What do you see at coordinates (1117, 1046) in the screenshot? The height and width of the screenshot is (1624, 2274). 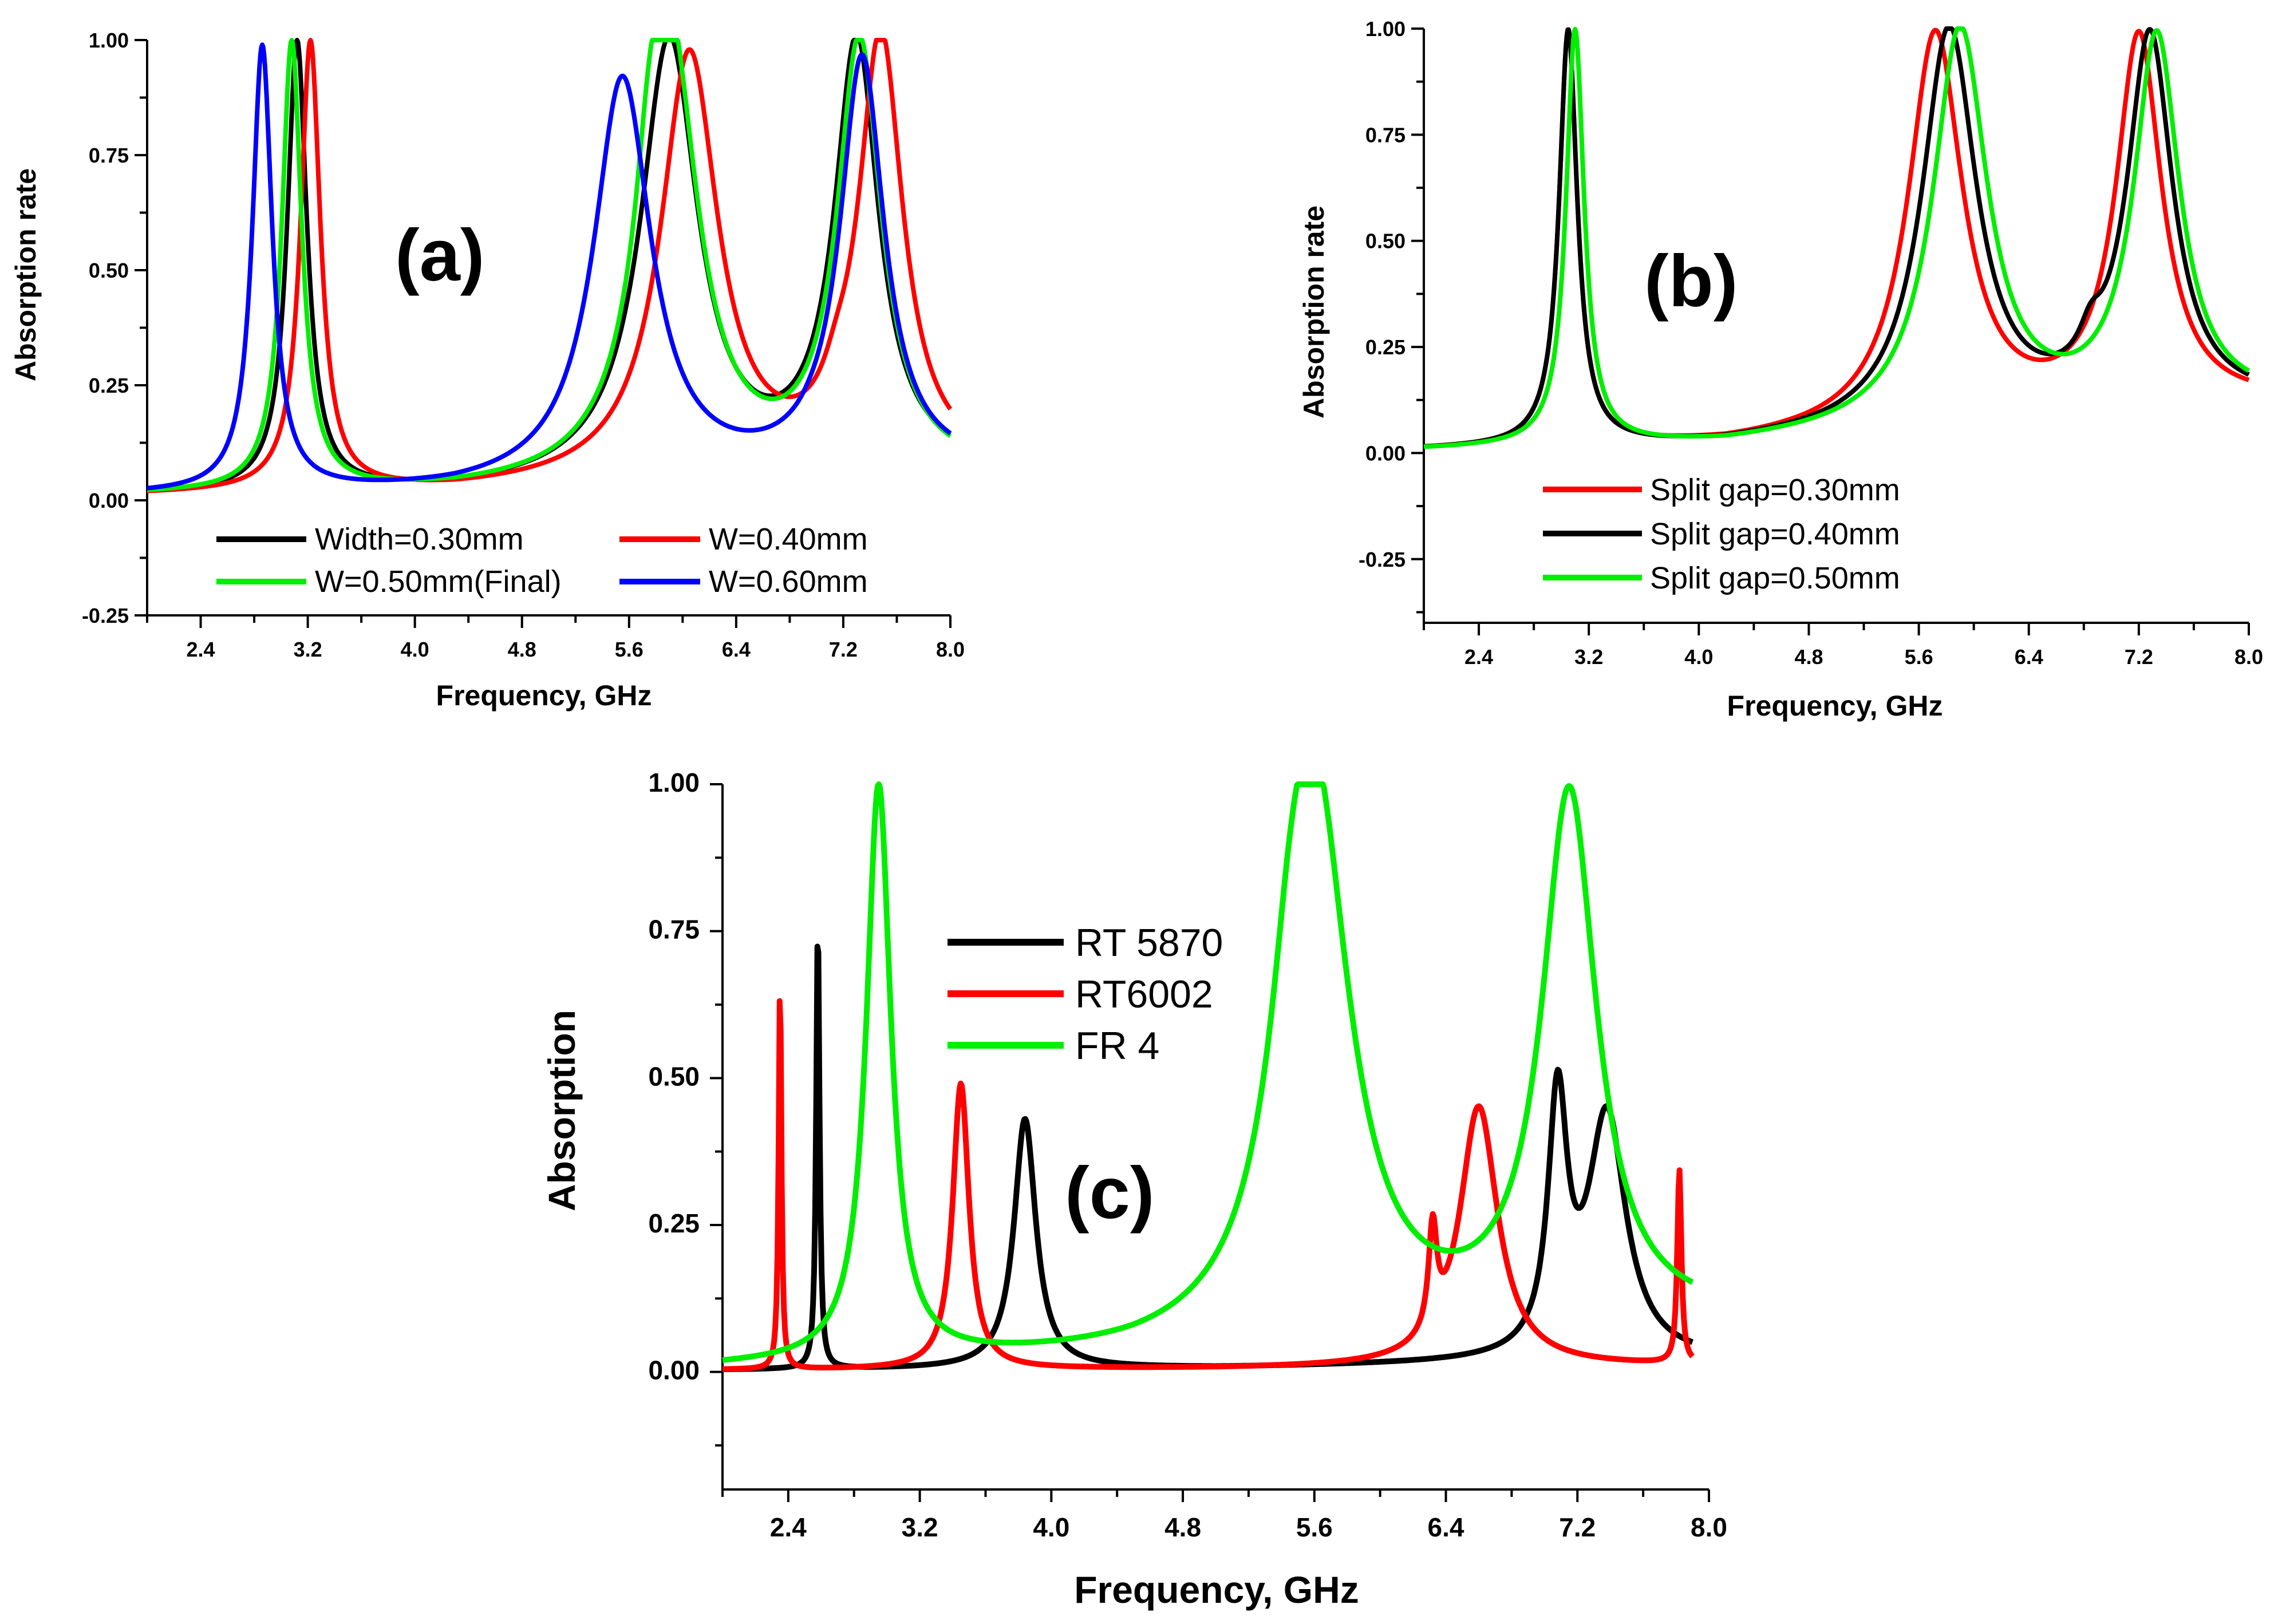 I see `legend-label-c-2: FR 4` at bounding box center [1117, 1046].